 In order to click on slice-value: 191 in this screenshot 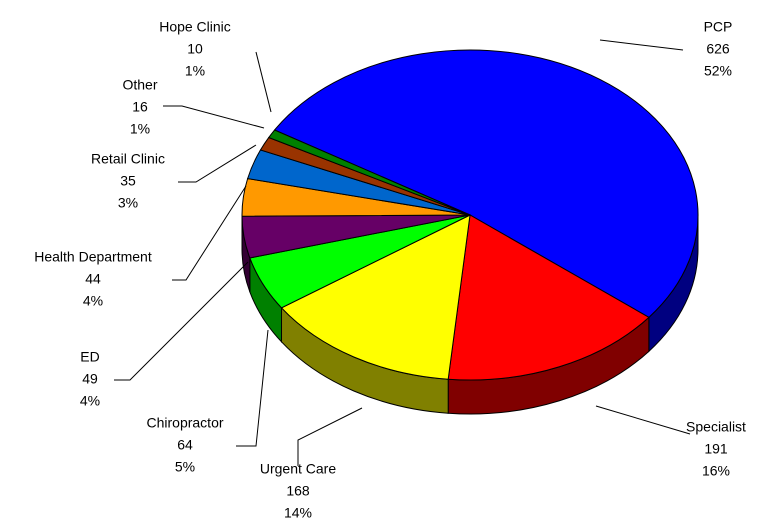, I will do `click(716, 449)`.